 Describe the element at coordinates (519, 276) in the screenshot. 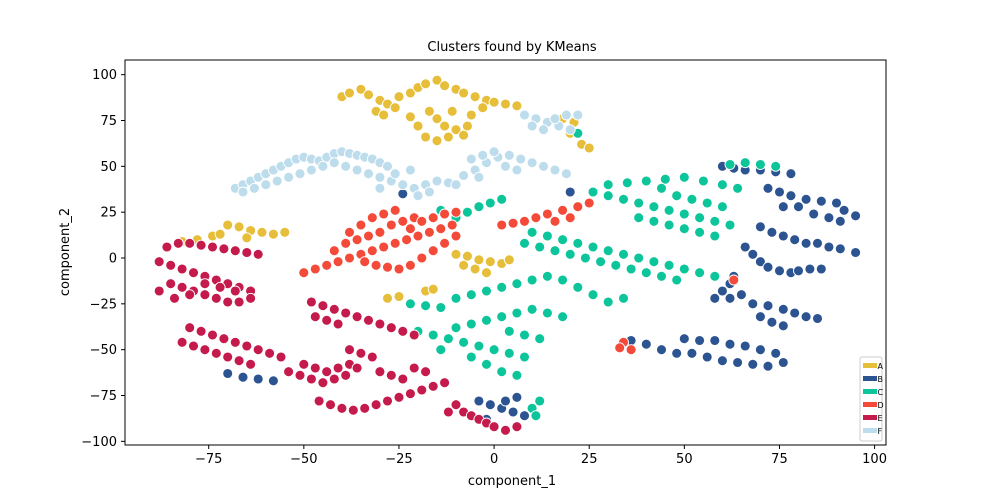

I see `series-D` at that location.